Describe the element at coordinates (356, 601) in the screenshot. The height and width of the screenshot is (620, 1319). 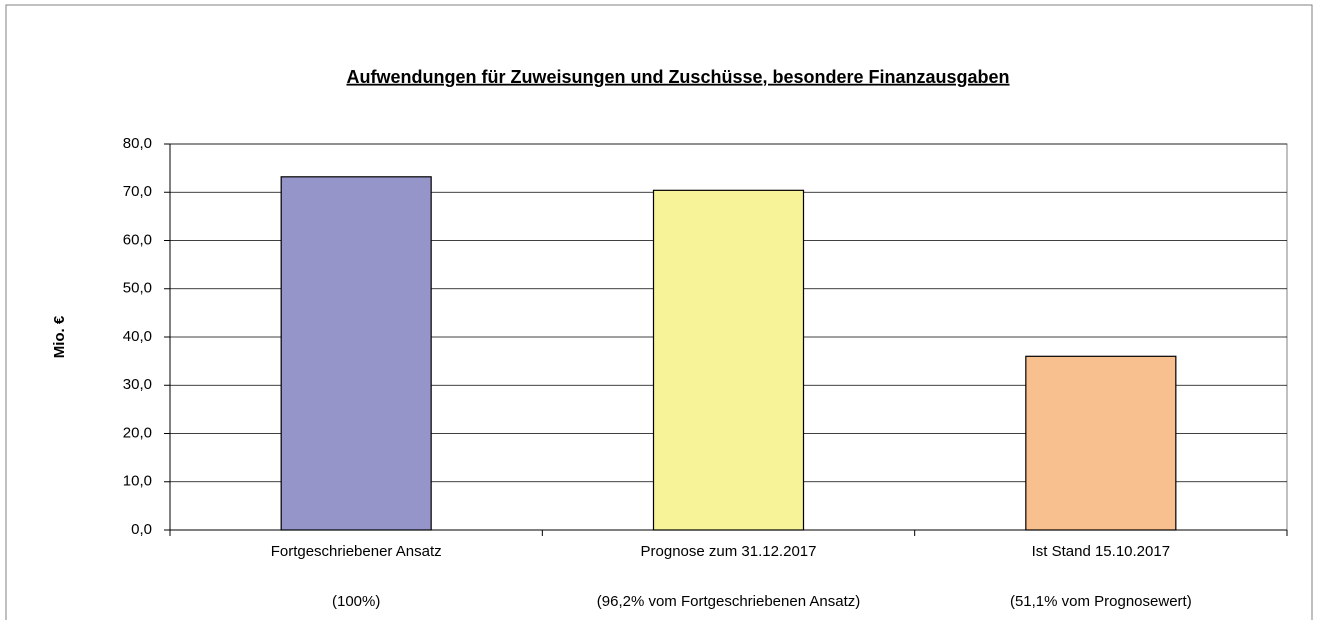
I see `x-tick-note: (100%)` at that location.